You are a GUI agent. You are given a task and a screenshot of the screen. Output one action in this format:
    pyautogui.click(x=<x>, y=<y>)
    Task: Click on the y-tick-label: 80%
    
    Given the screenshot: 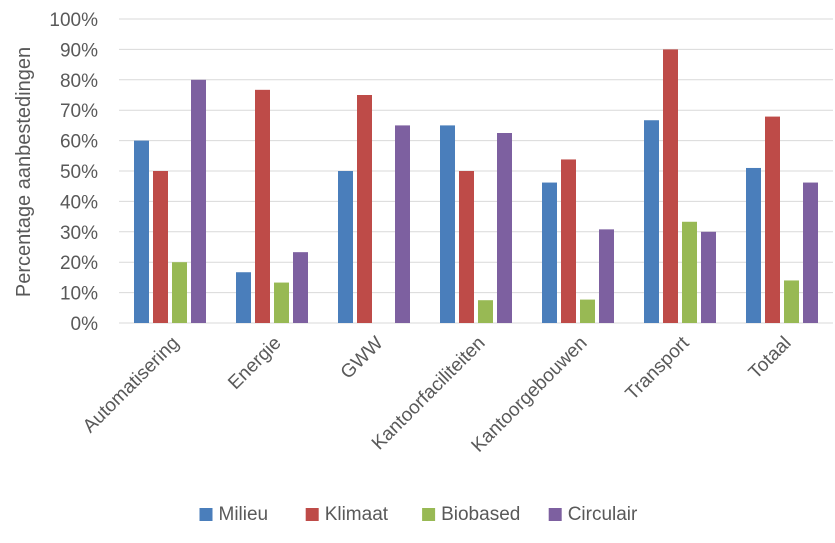 What is the action you would take?
    pyautogui.click(x=79, y=81)
    